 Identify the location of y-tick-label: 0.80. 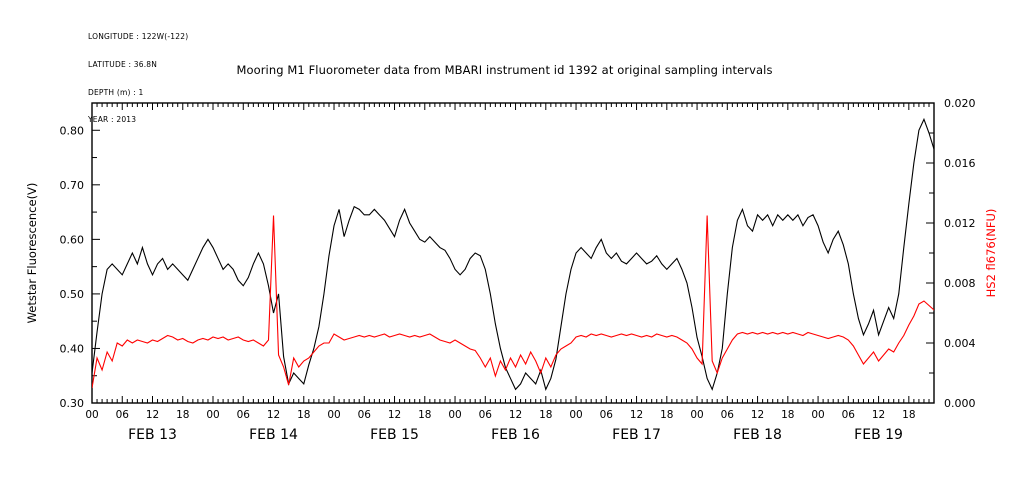
(72, 130).